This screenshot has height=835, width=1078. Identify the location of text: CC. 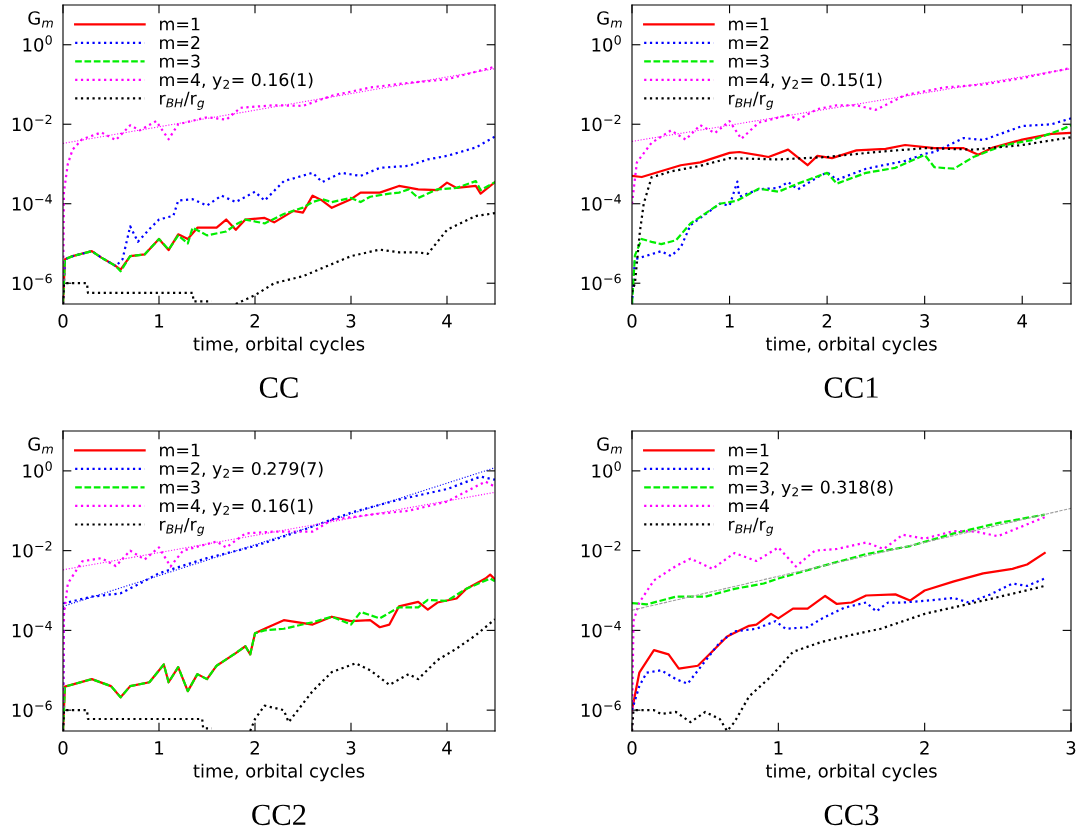
(278, 387).